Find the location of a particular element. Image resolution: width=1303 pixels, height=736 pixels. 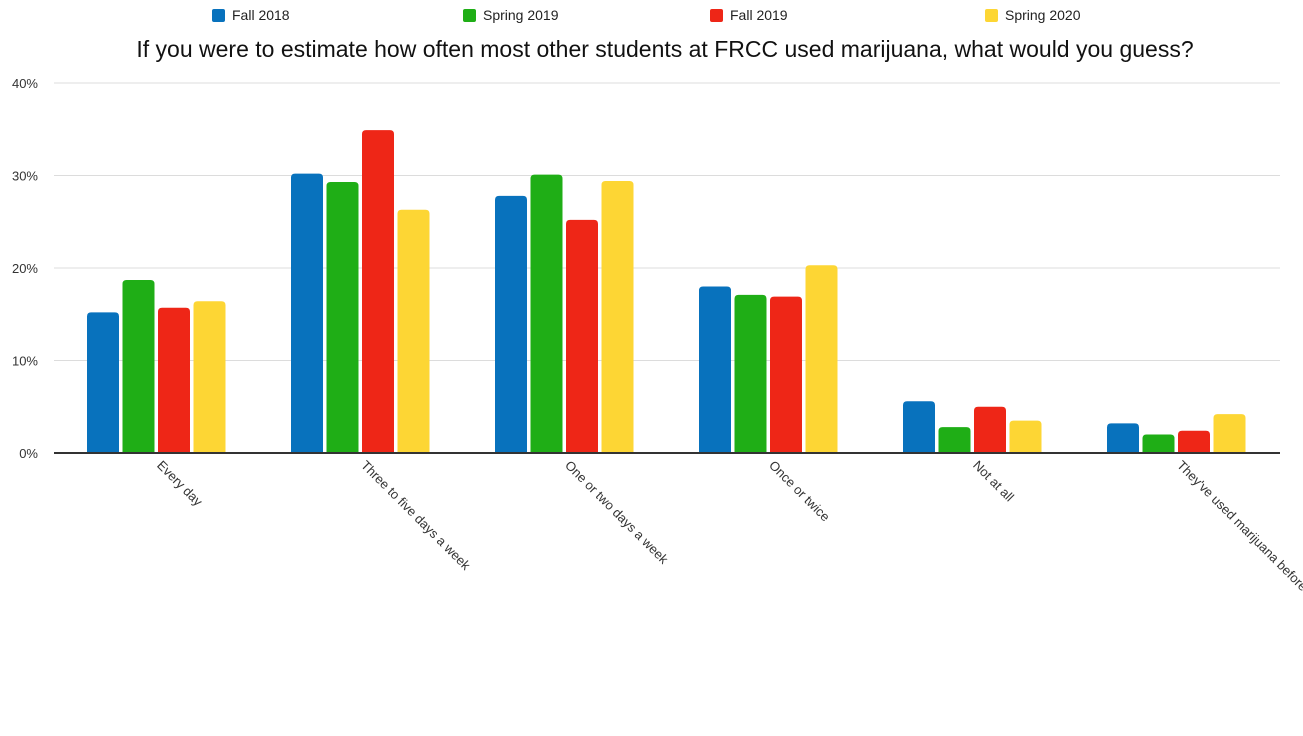

legend-item: Fall 2019 is located at coordinates (749, 15).